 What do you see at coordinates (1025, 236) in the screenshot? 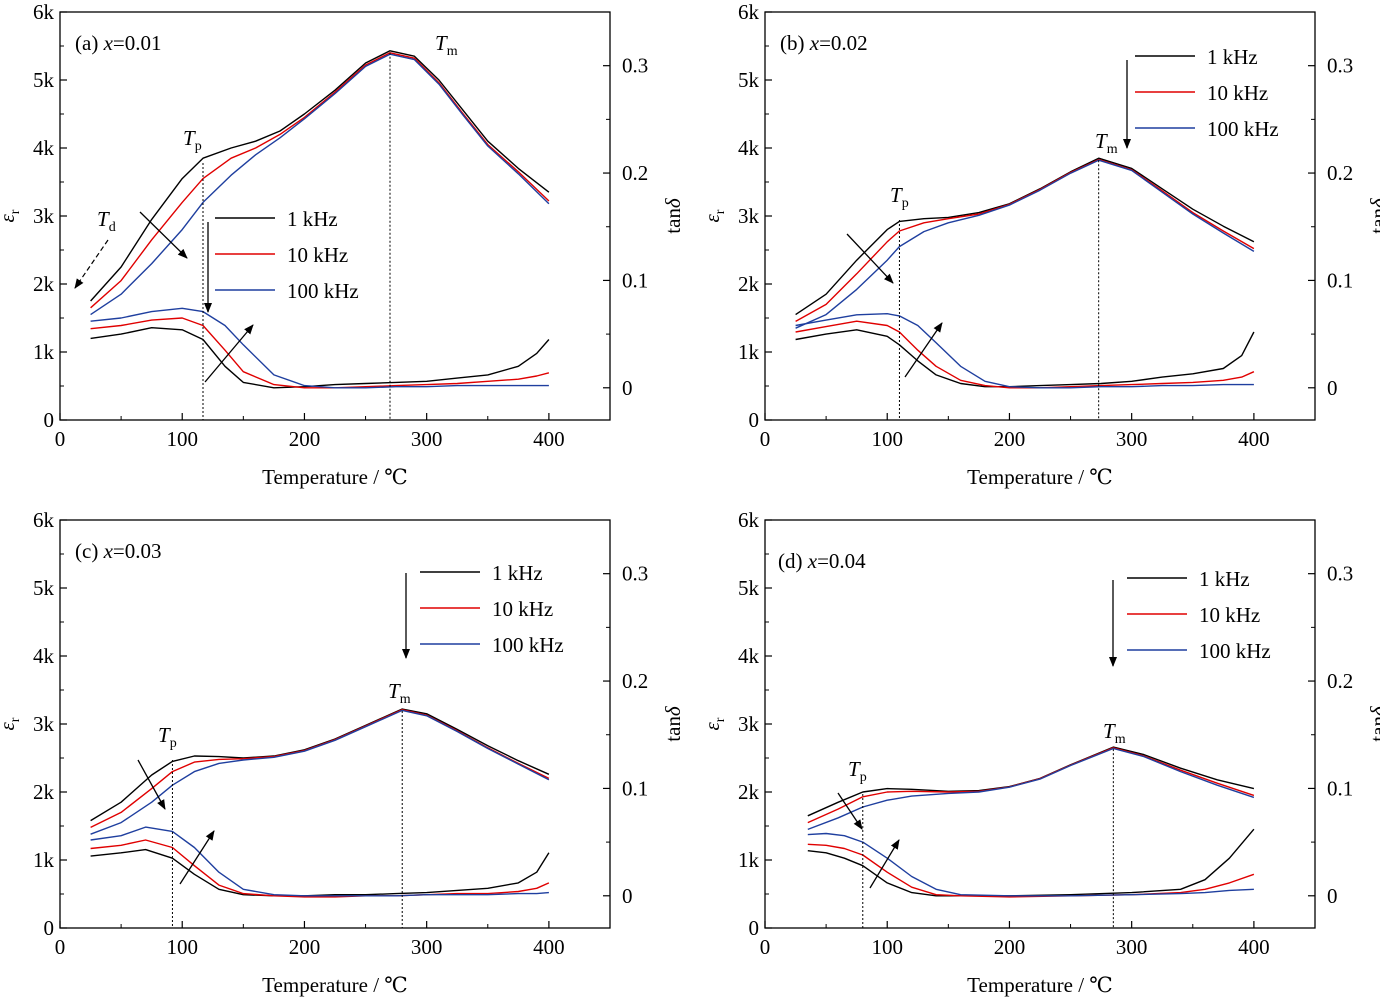
I see `permittivity-line-1khz` at bounding box center [1025, 236].